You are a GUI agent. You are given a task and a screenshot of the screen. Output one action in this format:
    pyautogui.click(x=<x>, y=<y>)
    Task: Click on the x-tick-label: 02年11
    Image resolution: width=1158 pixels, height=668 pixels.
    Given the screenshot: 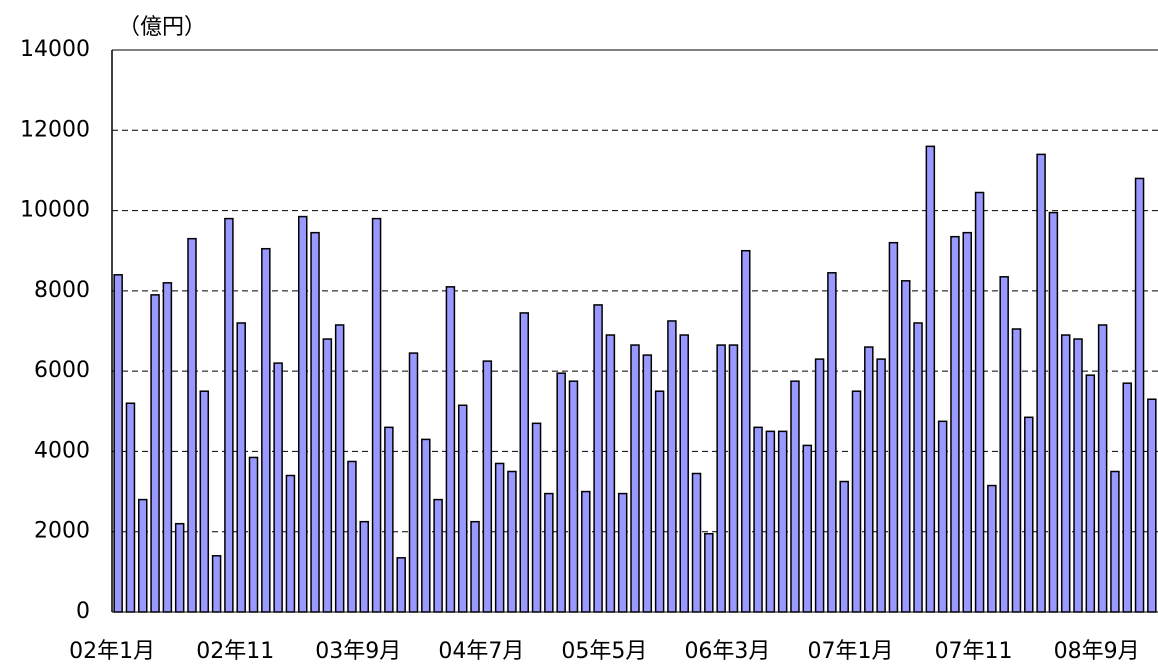 What is the action you would take?
    pyautogui.click(x=235, y=651)
    